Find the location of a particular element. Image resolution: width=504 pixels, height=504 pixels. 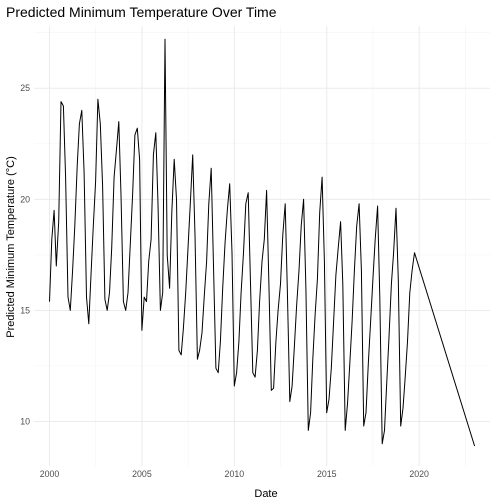

x-tick-label: 2005 is located at coordinates (142, 474).